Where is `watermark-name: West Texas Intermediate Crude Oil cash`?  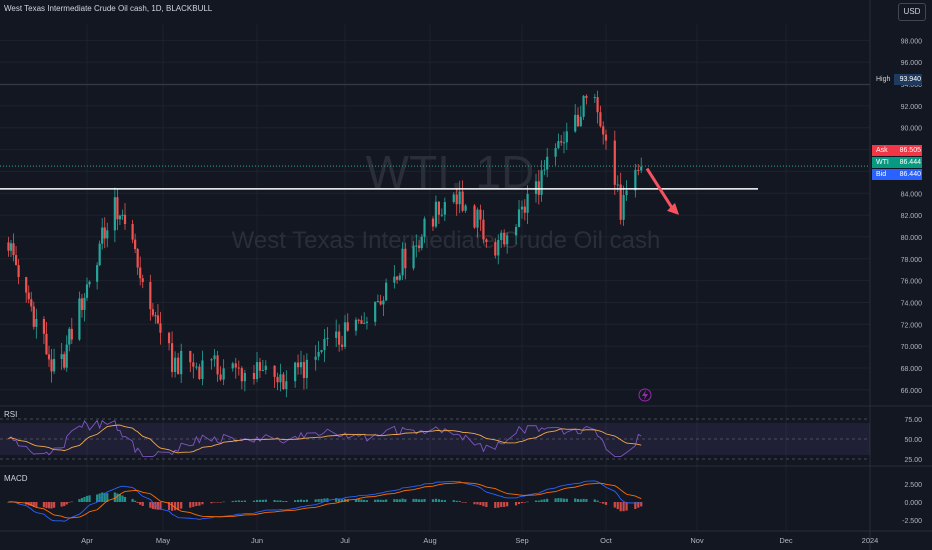 watermark-name: West Texas Intermediate Crude Oil cash is located at coordinates (446, 240).